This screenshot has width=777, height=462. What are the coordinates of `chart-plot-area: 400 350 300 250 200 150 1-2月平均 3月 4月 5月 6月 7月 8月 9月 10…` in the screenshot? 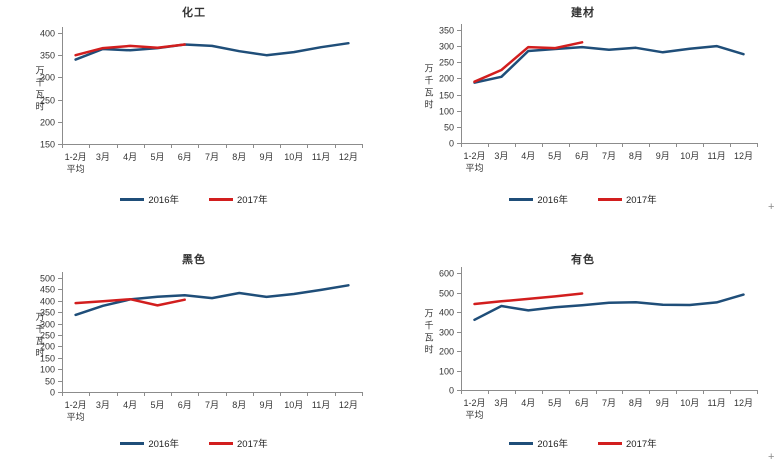 It's located at (199, 100).